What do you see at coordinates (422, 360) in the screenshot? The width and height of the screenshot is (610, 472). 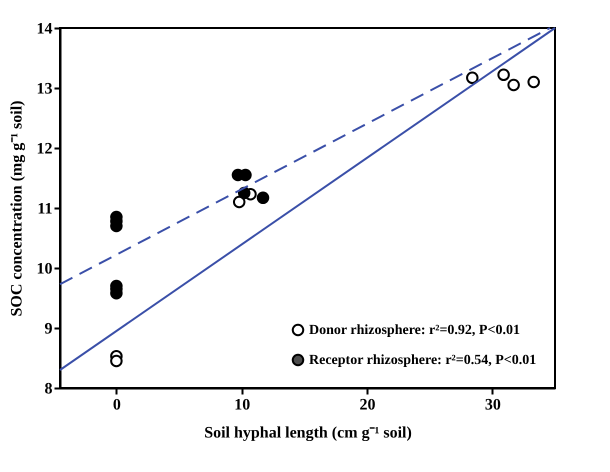 I see `legend-label: Receptor rhizosphere: r²=0.54, P<0.01` at bounding box center [422, 360].